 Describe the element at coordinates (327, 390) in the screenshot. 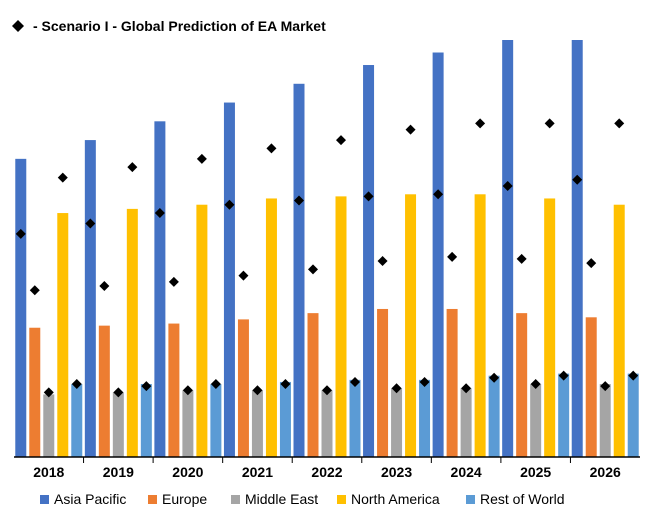

I see `marker-middle-east-2022` at that location.